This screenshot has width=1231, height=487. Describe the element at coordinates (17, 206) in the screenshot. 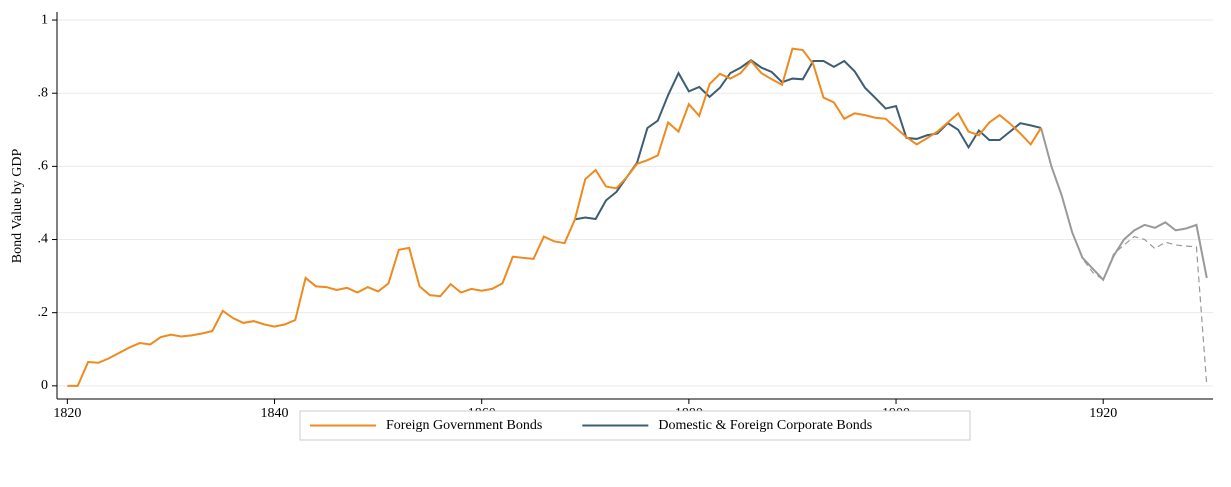

I see `y-axis-label: Bond Value by GDP` at that location.